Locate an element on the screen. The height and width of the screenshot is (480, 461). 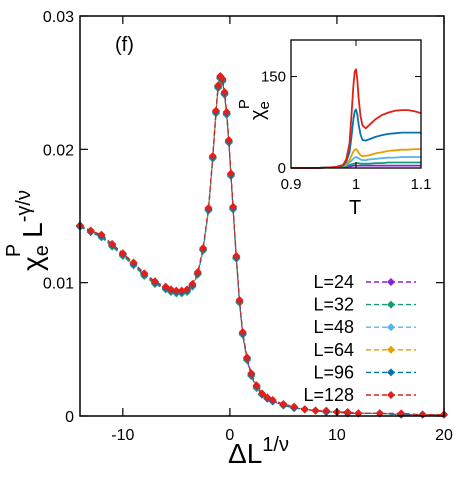
inset-series-layer is located at coordinates (356, 118).